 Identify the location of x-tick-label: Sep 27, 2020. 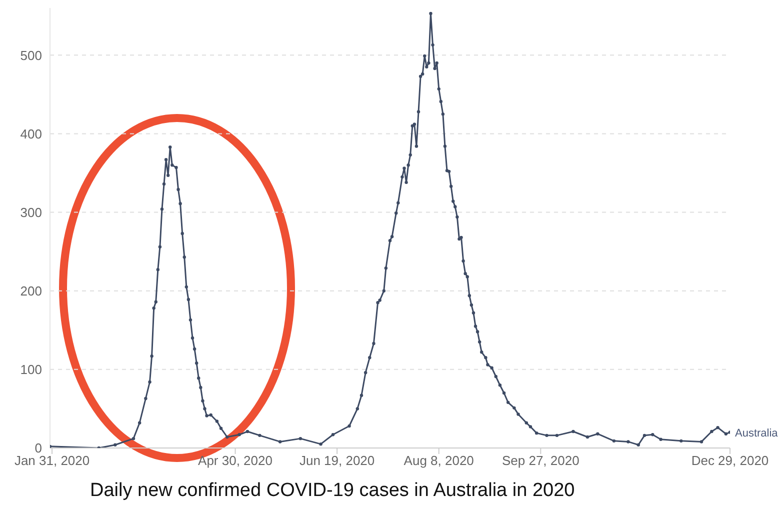
(541, 460).